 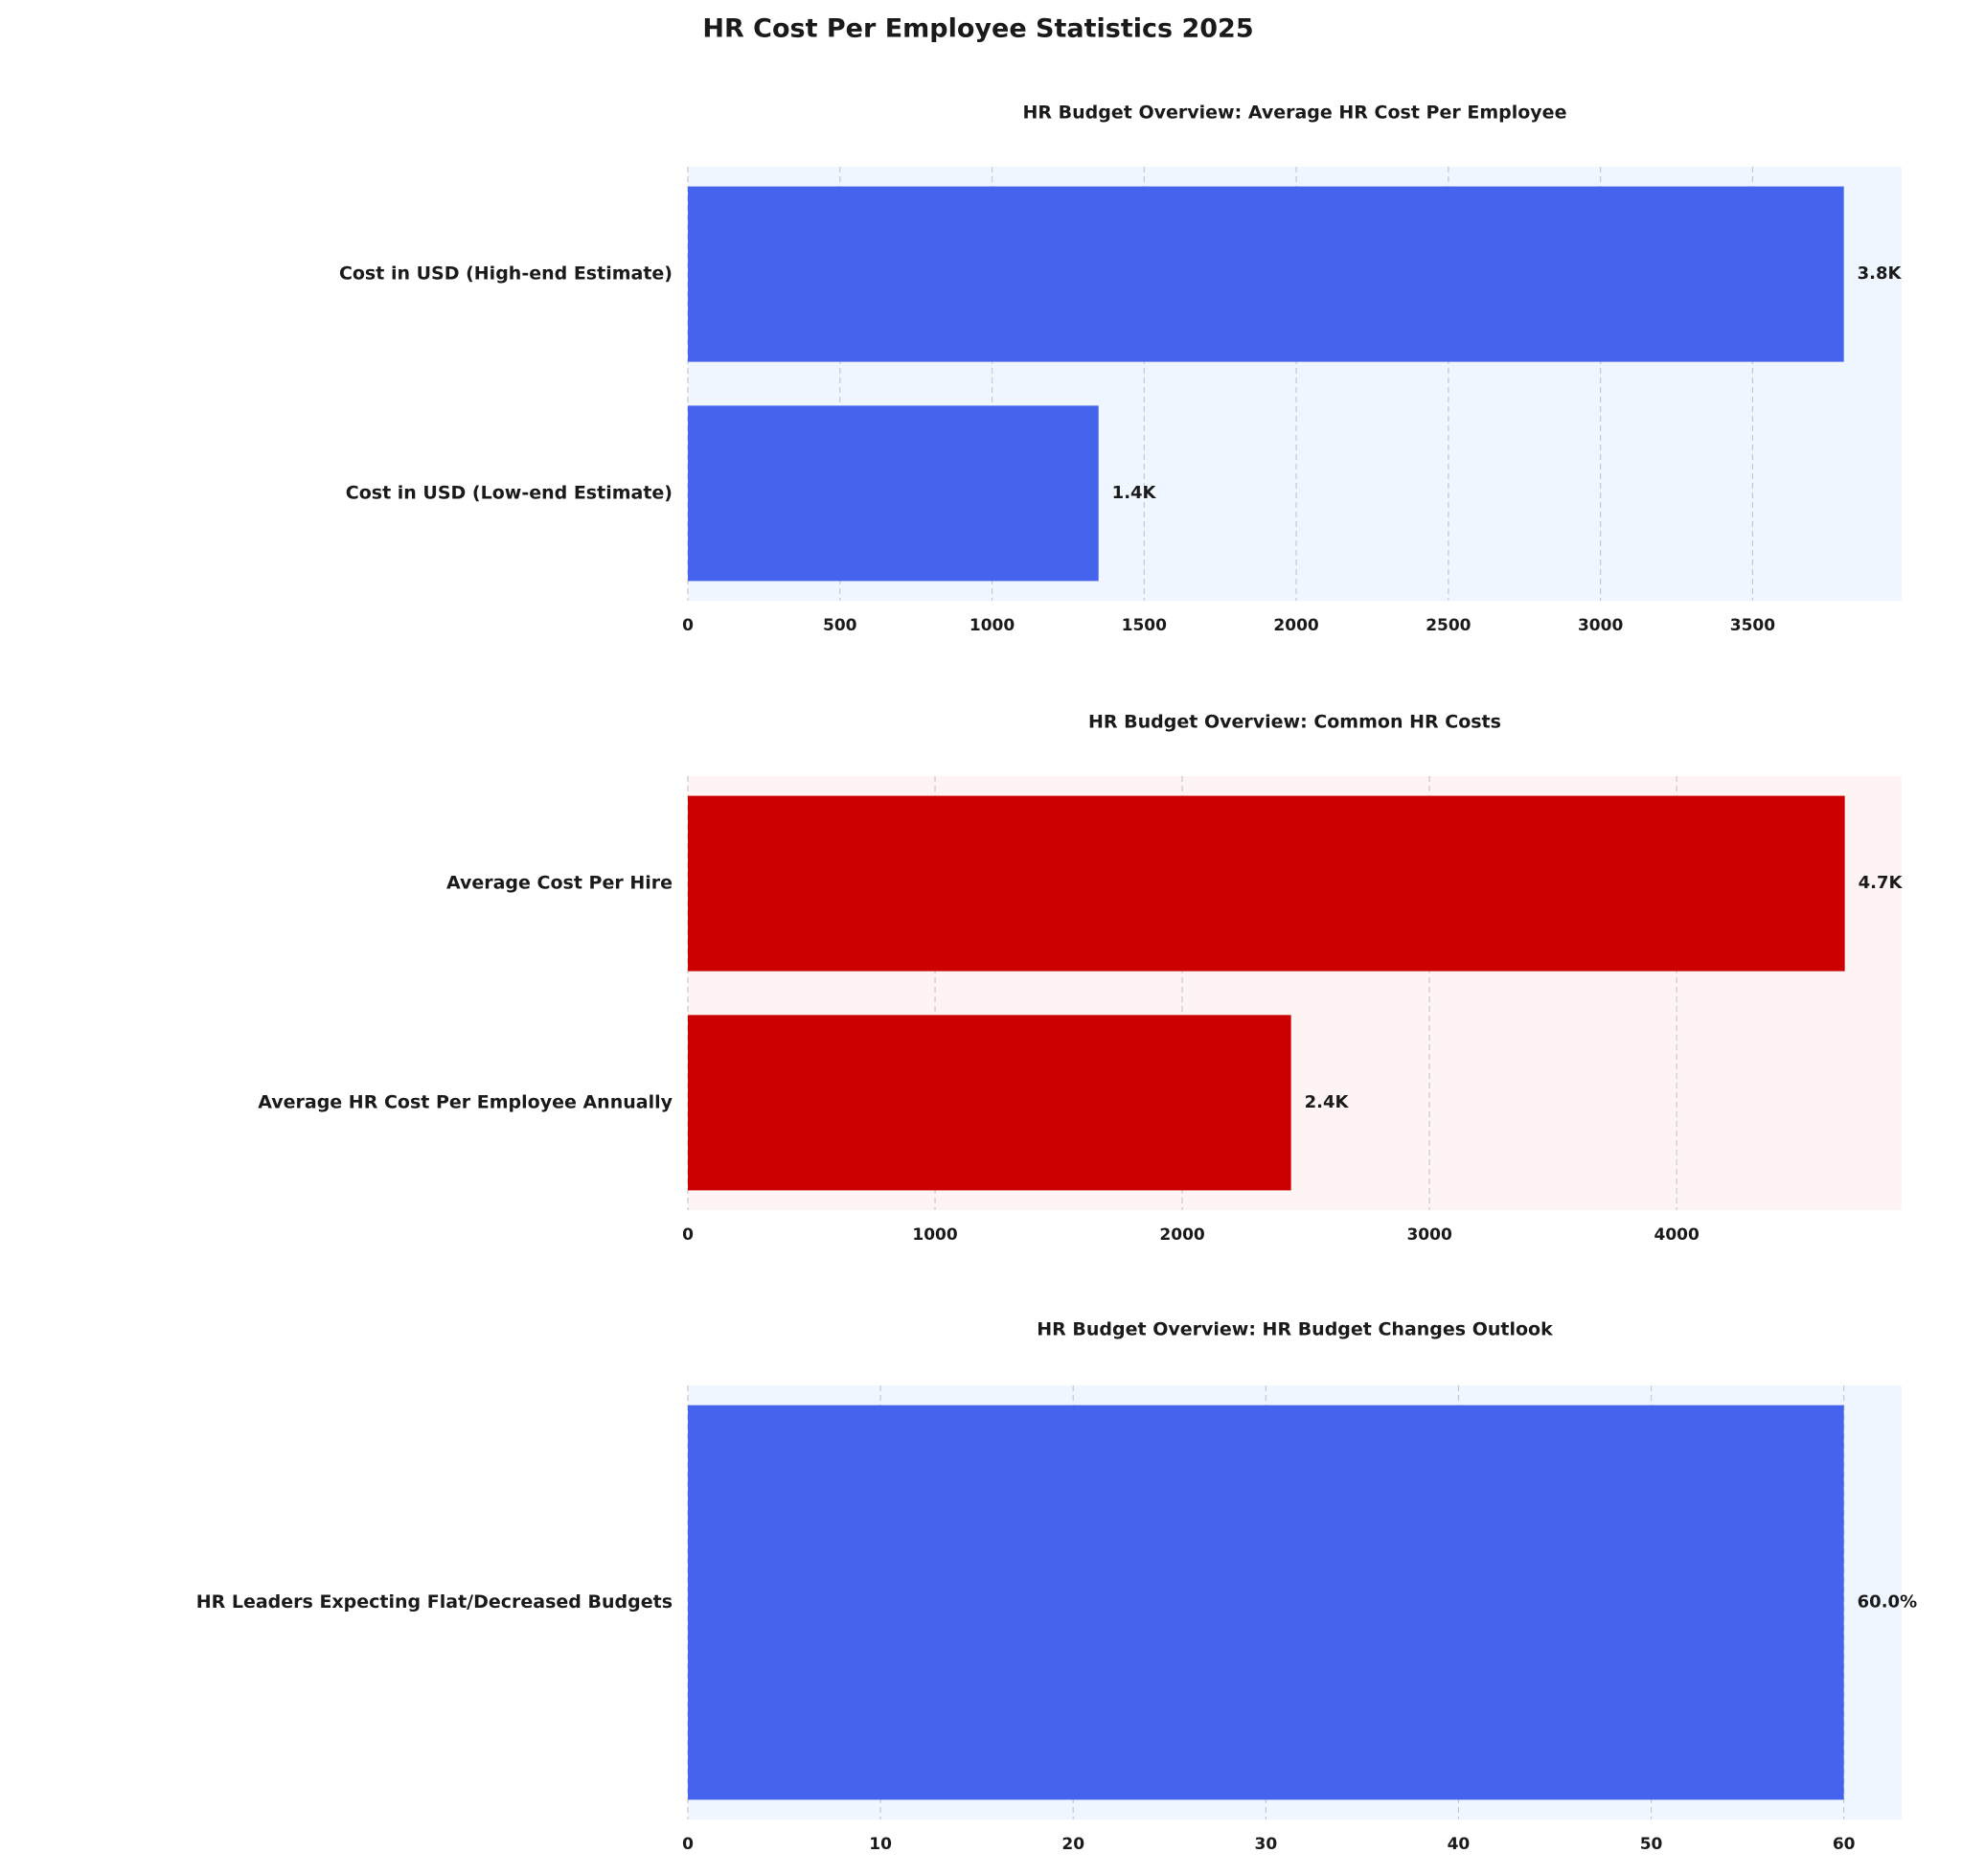 I want to click on x-tick-label: 40, so click(x=1460, y=1844).